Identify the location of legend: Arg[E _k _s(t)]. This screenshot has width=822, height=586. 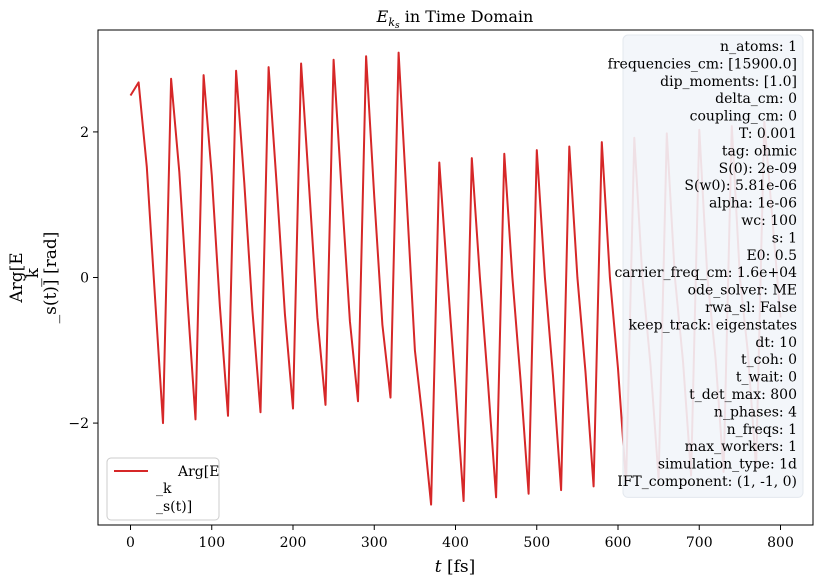
(163, 489).